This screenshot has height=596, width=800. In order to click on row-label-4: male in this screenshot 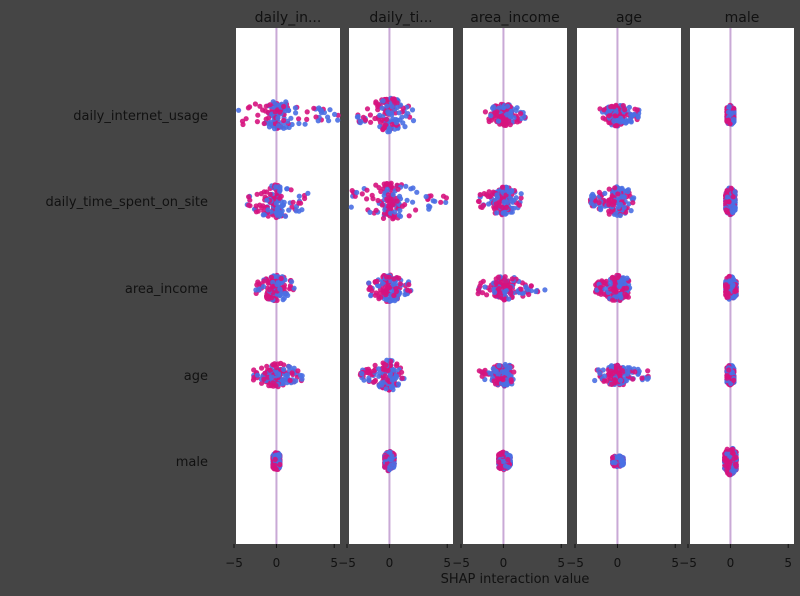, I will do `click(192, 462)`.